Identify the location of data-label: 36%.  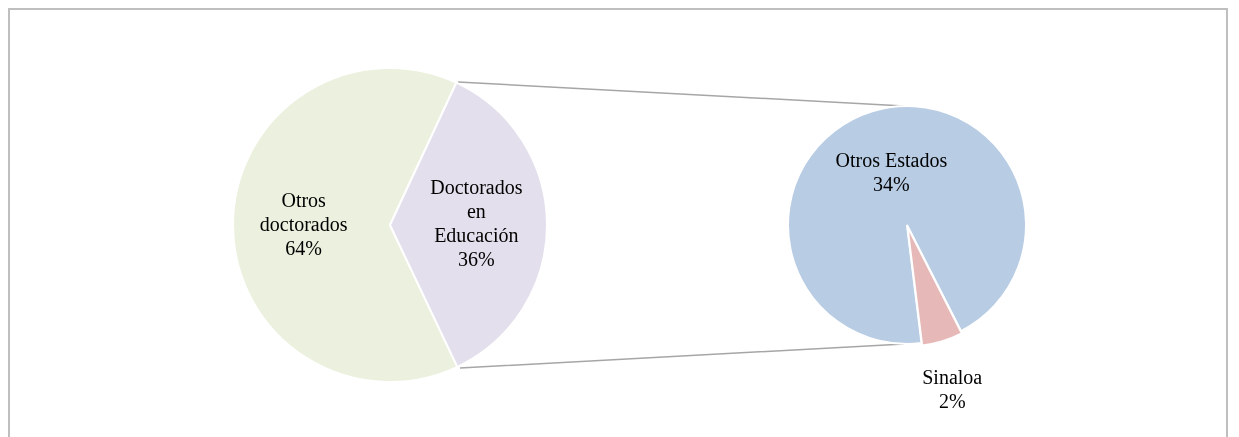
(476, 258).